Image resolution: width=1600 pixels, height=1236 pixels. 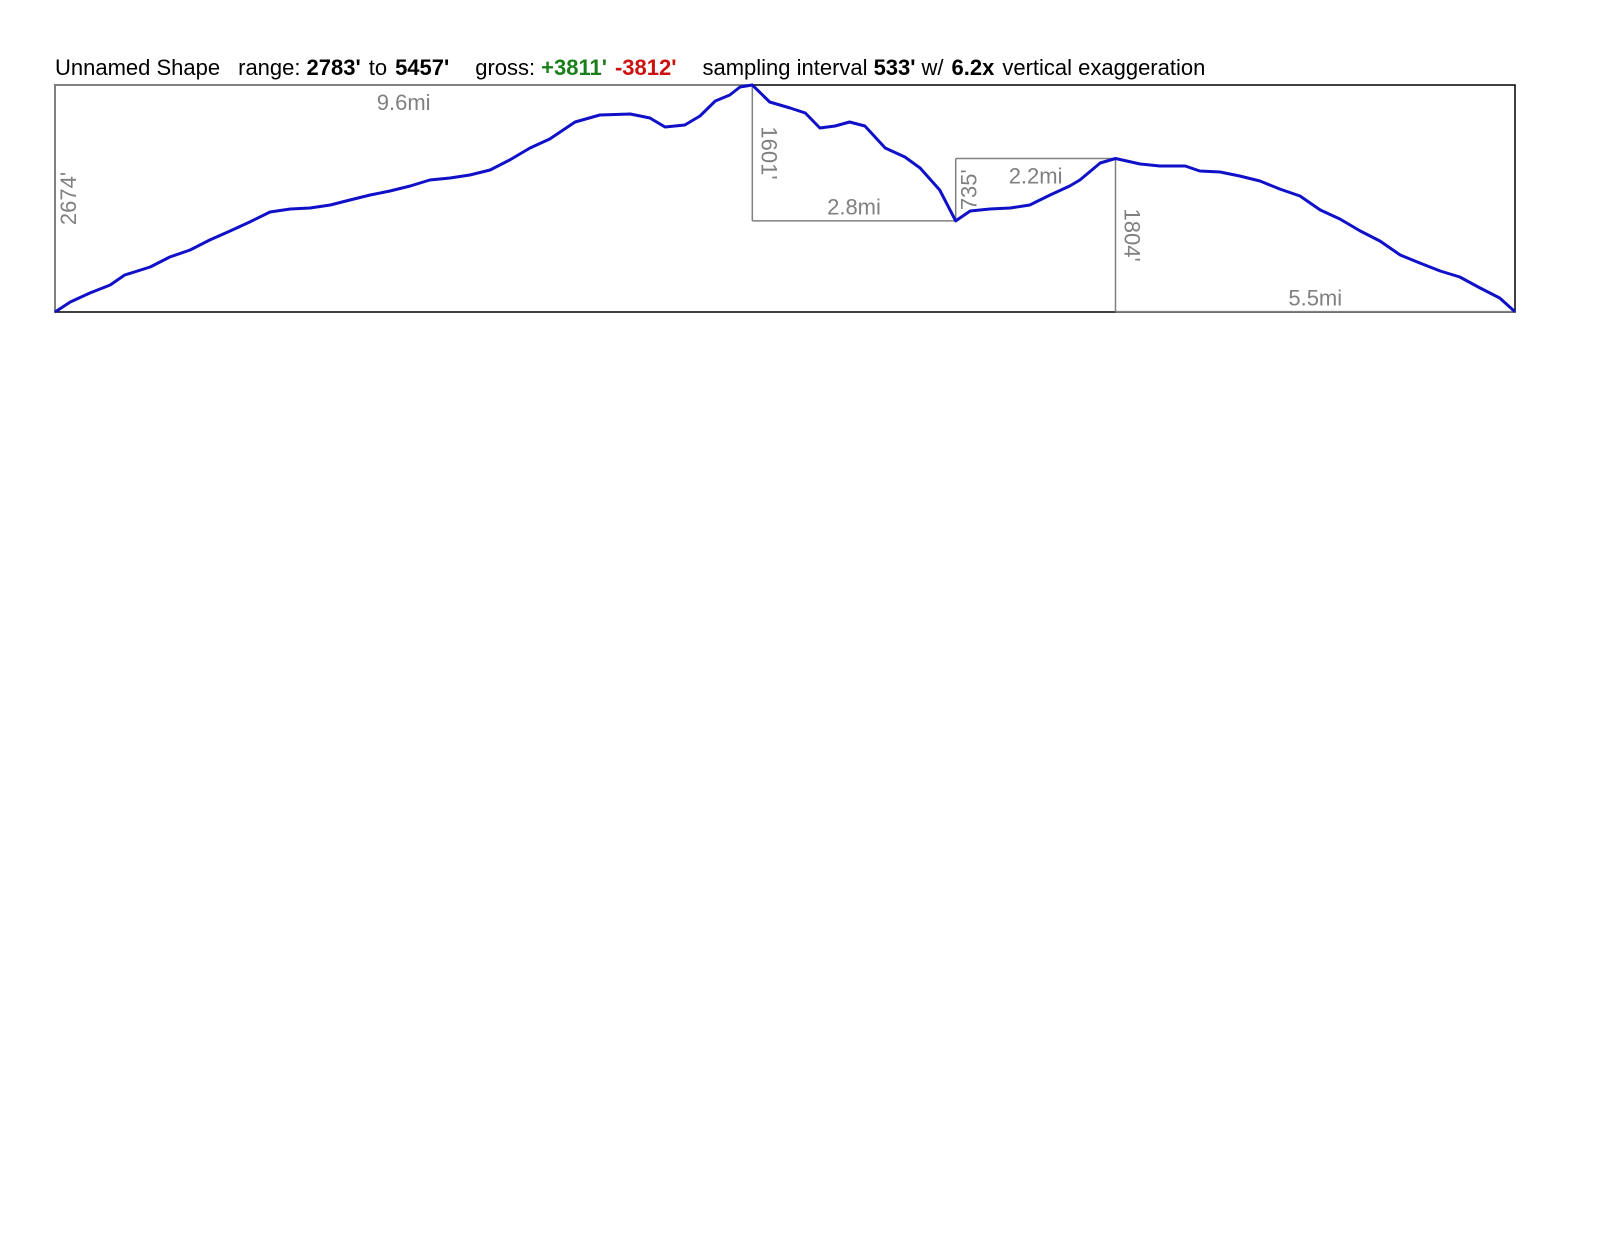 What do you see at coordinates (1315, 297) in the screenshot?
I see `distance-label: 5.5mi` at bounding box center [1315, 297].